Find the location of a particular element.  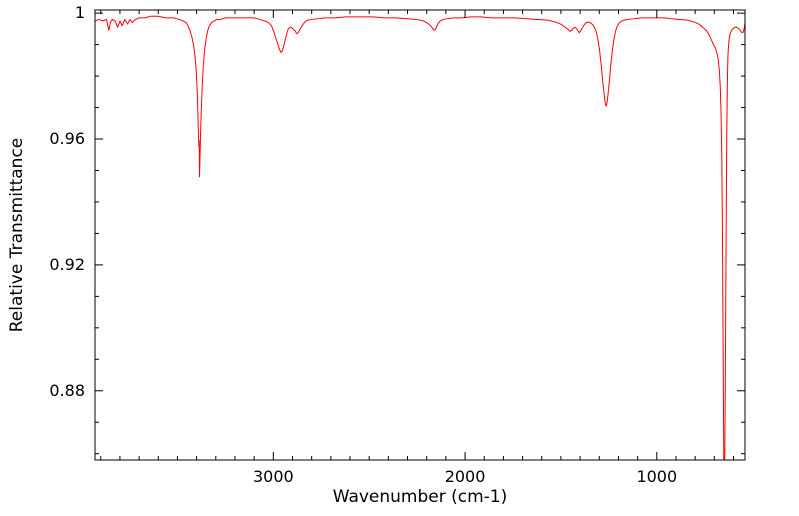

y-tick-label: 0.88 is located at coordinates (67, 390).